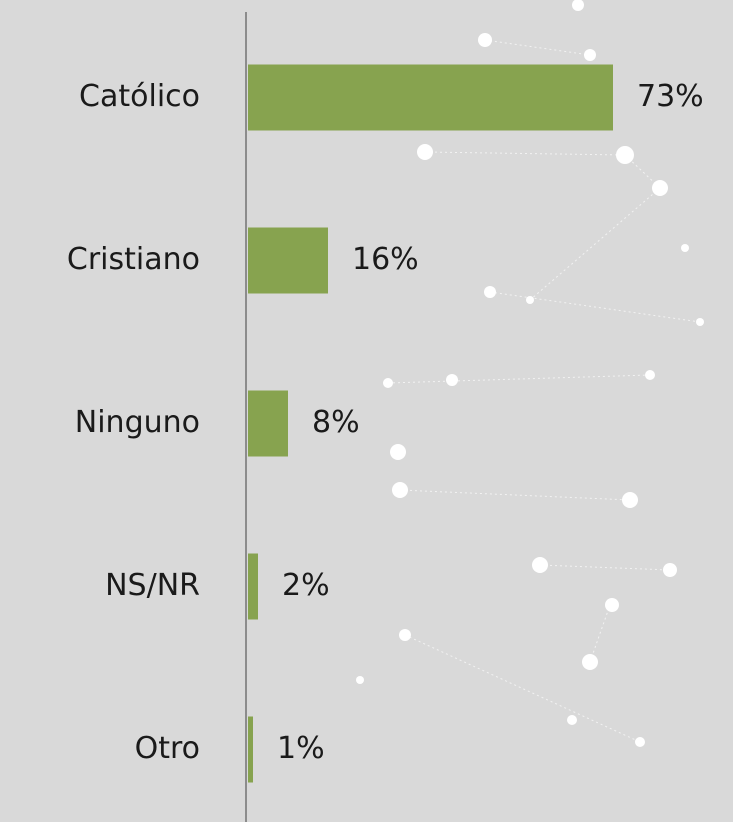 The width and height of the screenshot is (733, 822). What do you see at coordinates (152, 585) in the screenshot?
I see `category-label: NS/NR` at bounding box center [152, 585].